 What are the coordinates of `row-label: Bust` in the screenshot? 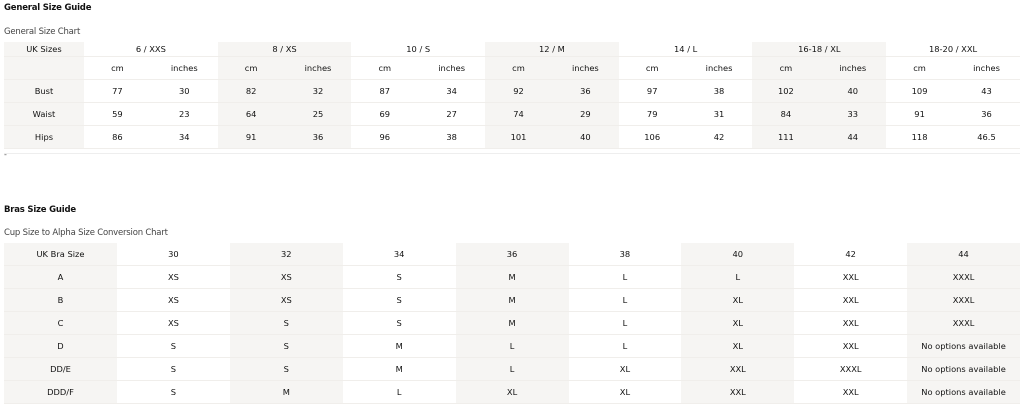 It's located at (44, 91).